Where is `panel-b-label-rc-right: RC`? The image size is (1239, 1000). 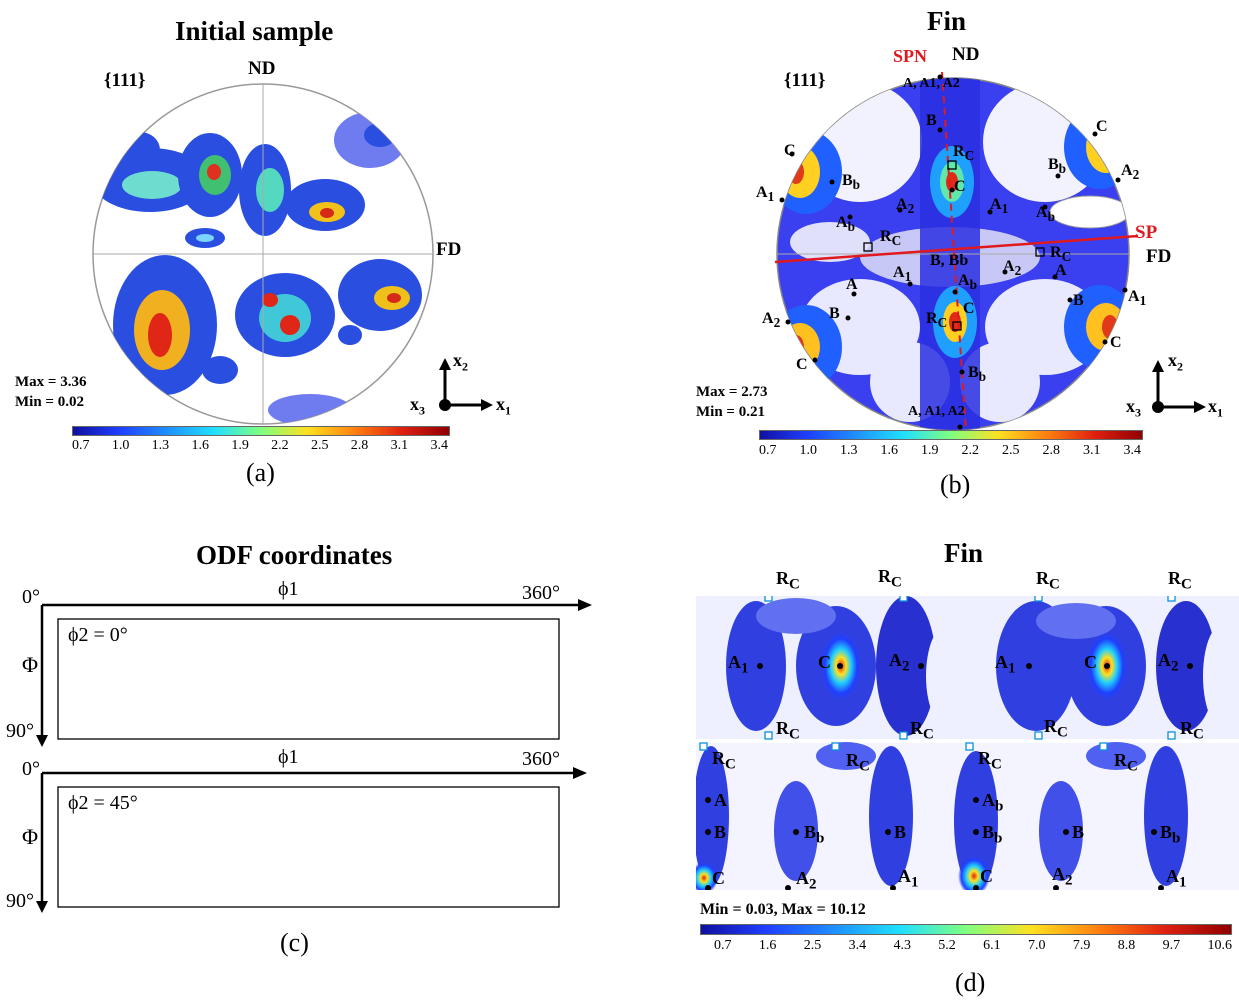
panel-b-label-rc-right: RC is located at coordinates (1061, 254).